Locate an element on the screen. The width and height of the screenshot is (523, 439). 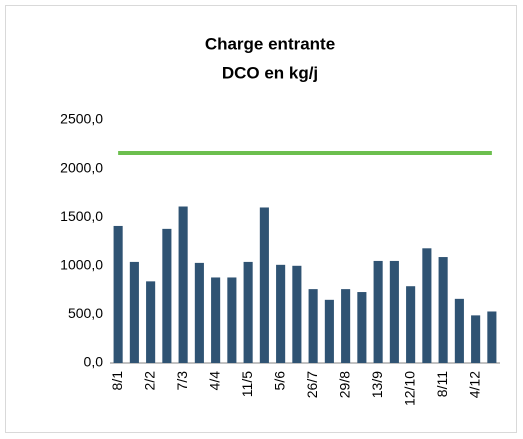
y-tick-label: 2000,0 is located at coordinates (81, 167).